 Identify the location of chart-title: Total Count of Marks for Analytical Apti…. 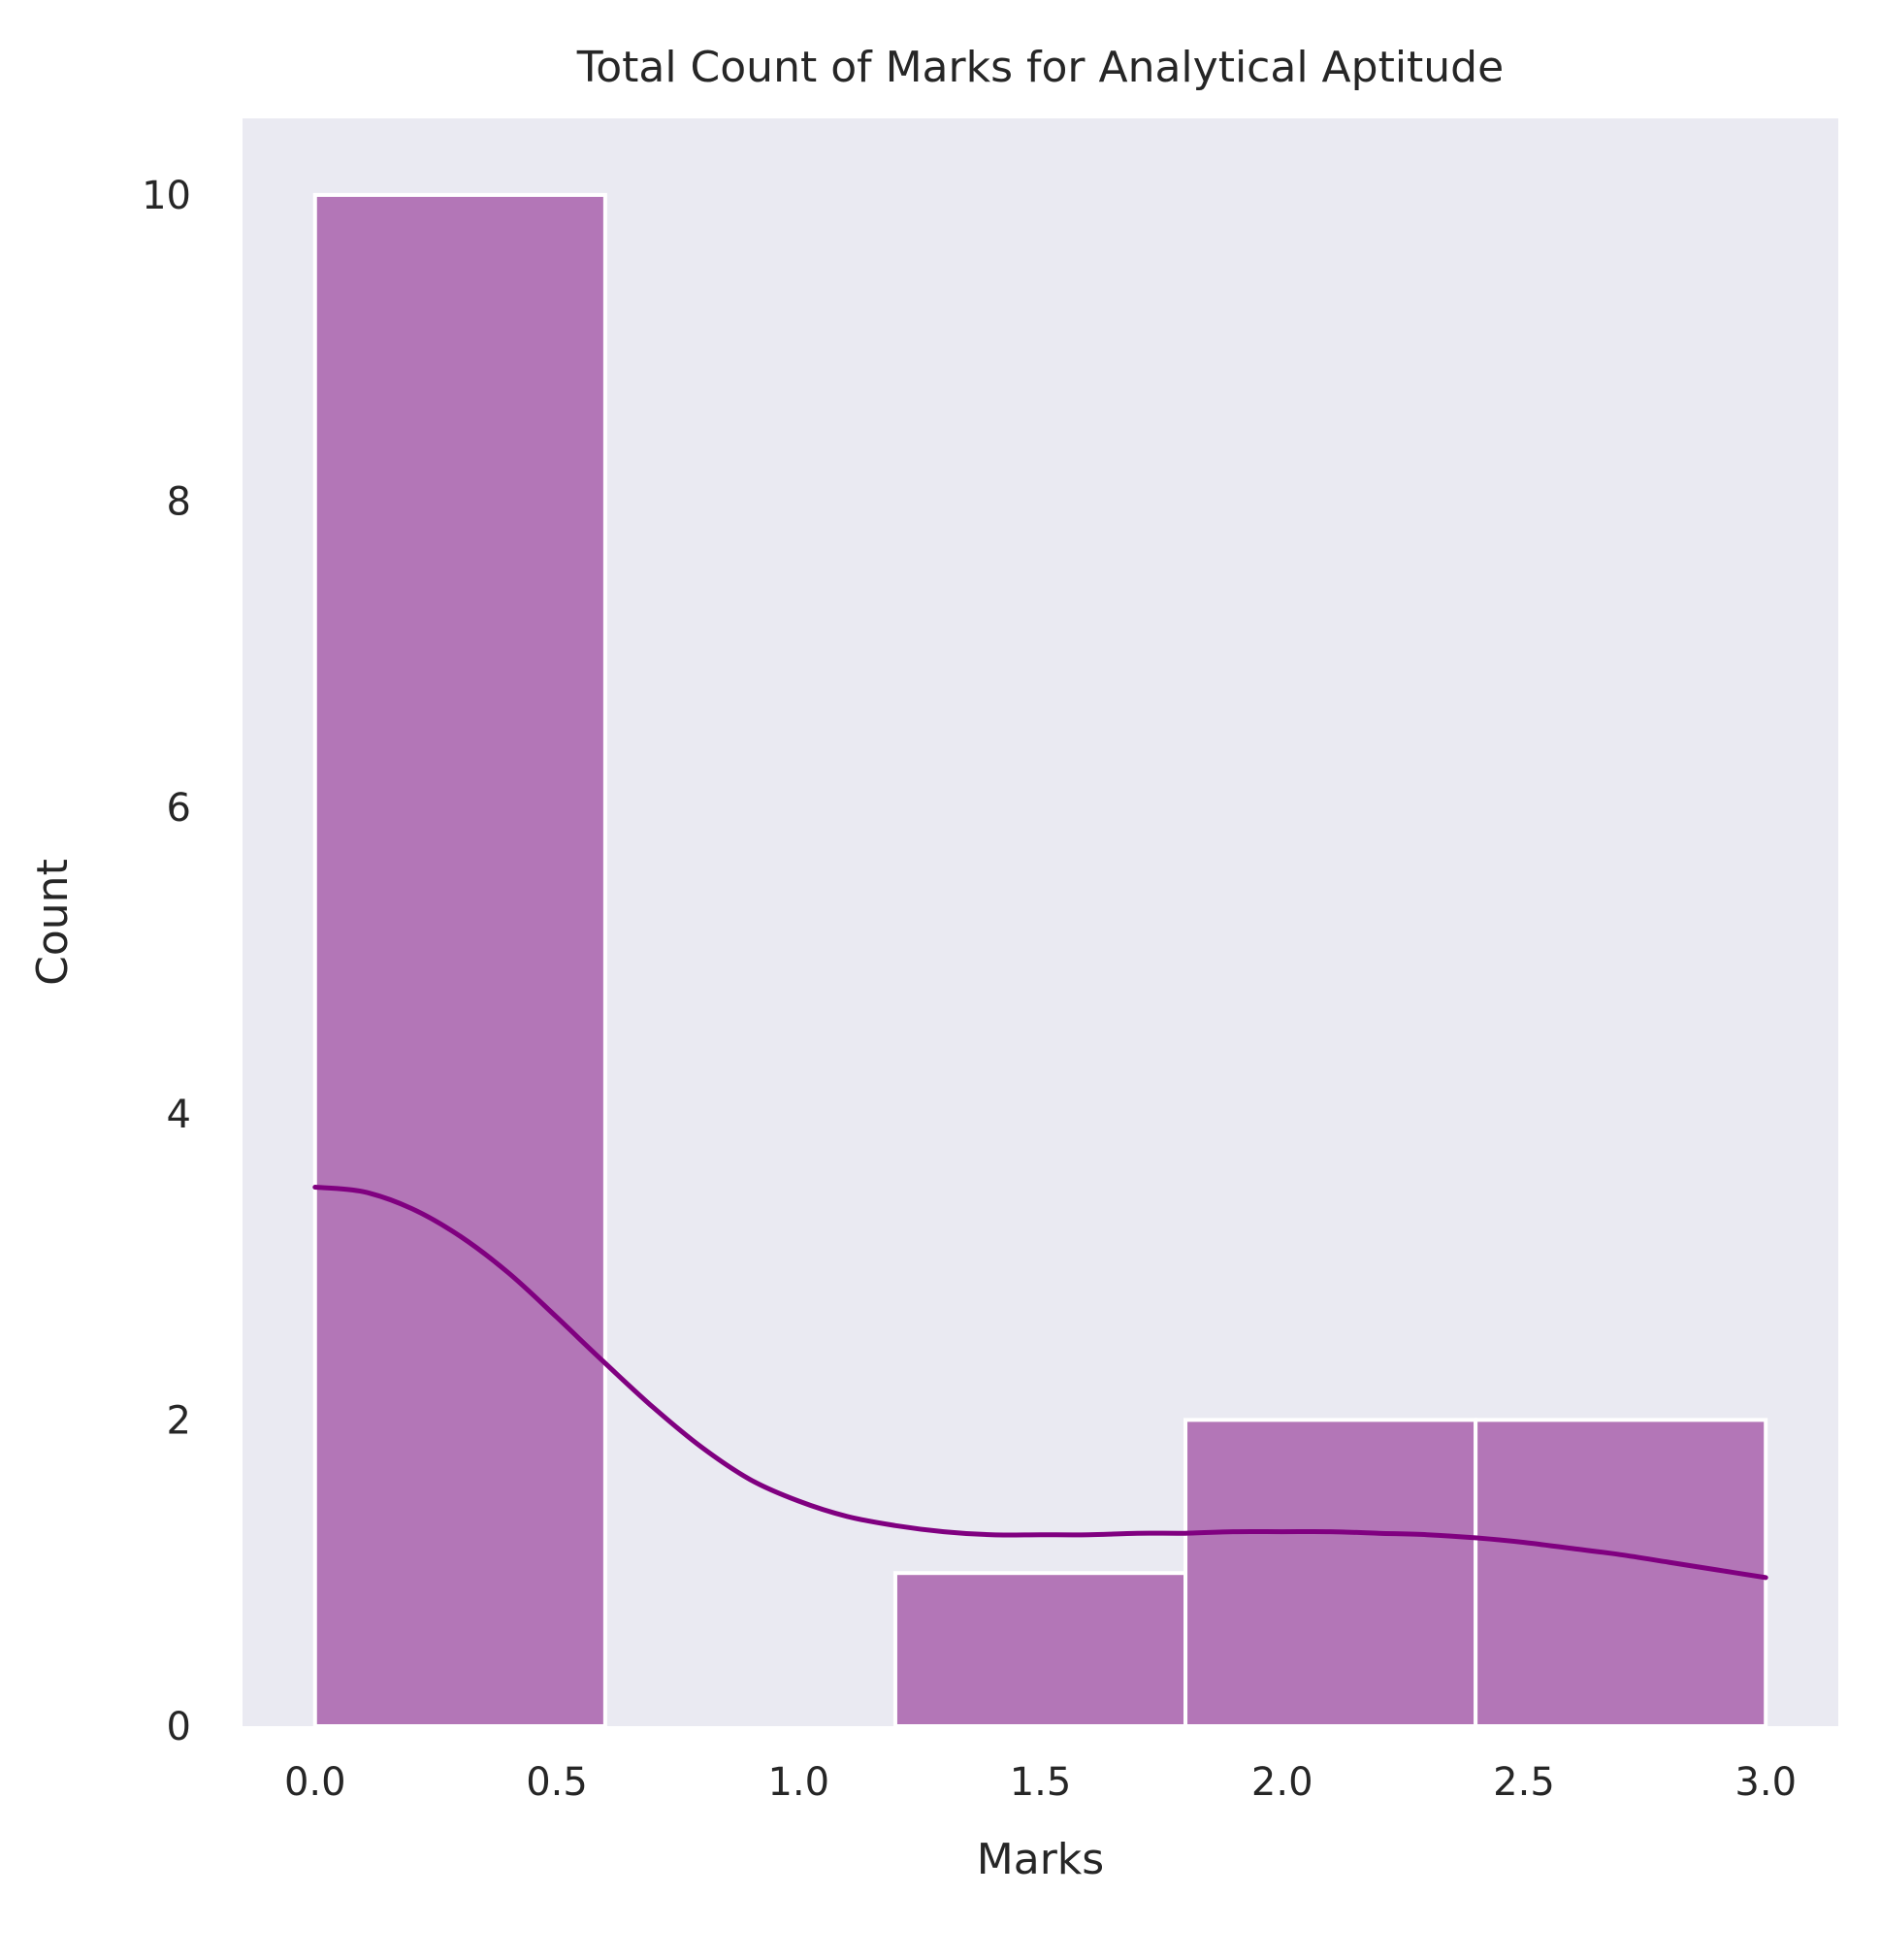
(1040, 67).